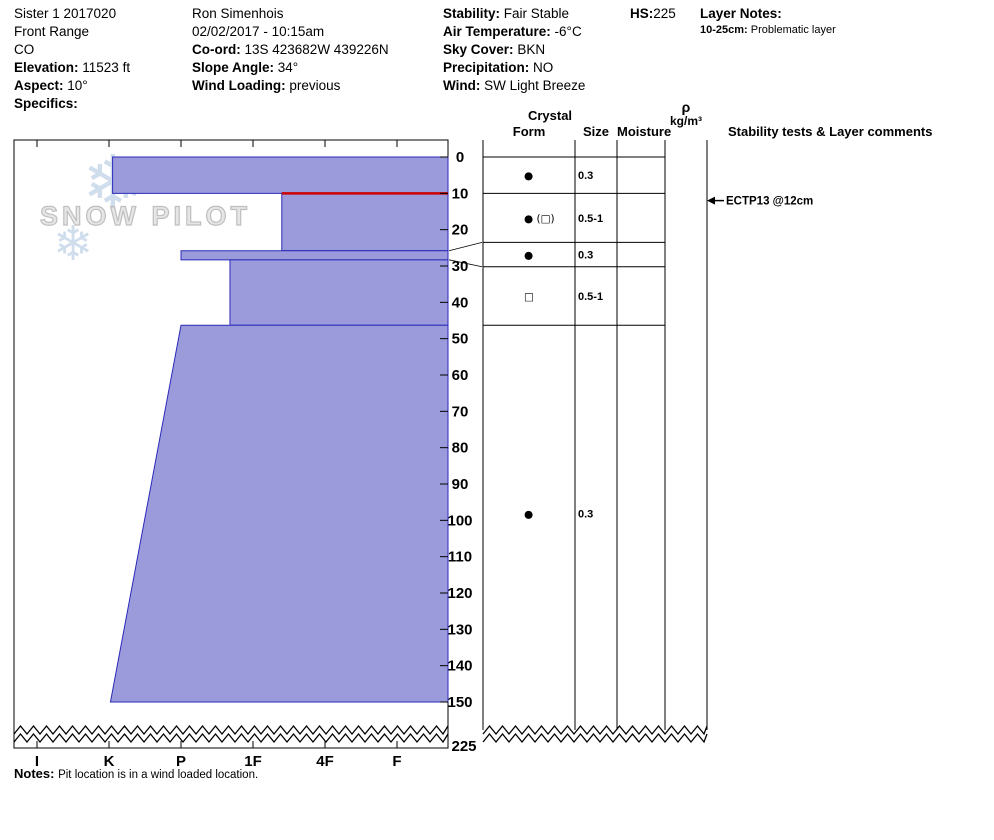 This screenshot has width=994, height=840. What do you see at coordinates (65, 13) in the screenshot?
I see `pit-name: Sister 1 2017020` at bounding box center [65, 13].